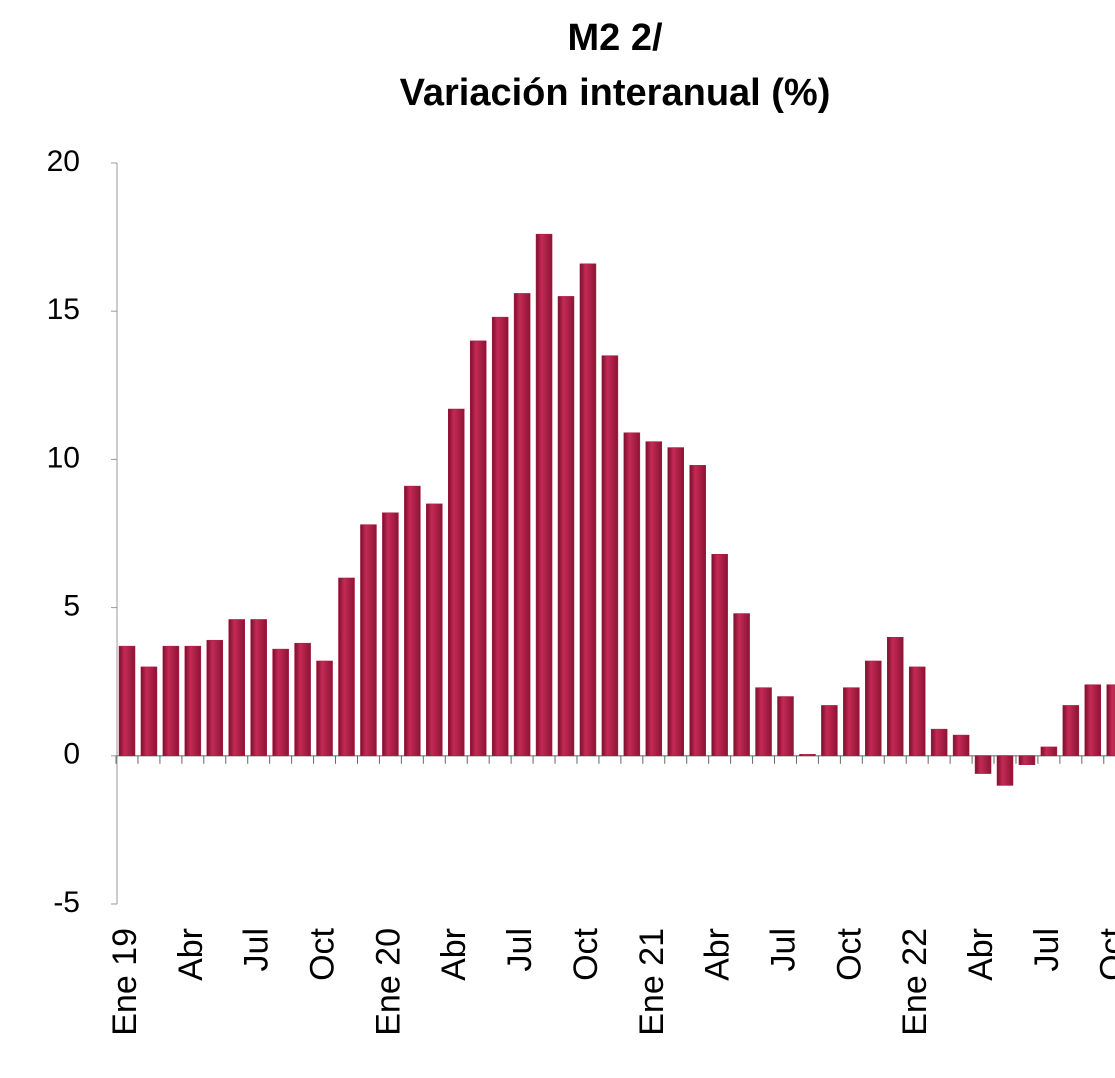 The image size is (1115, 1078). I want to click on chart-title: M2 2/, so click(614, 38).